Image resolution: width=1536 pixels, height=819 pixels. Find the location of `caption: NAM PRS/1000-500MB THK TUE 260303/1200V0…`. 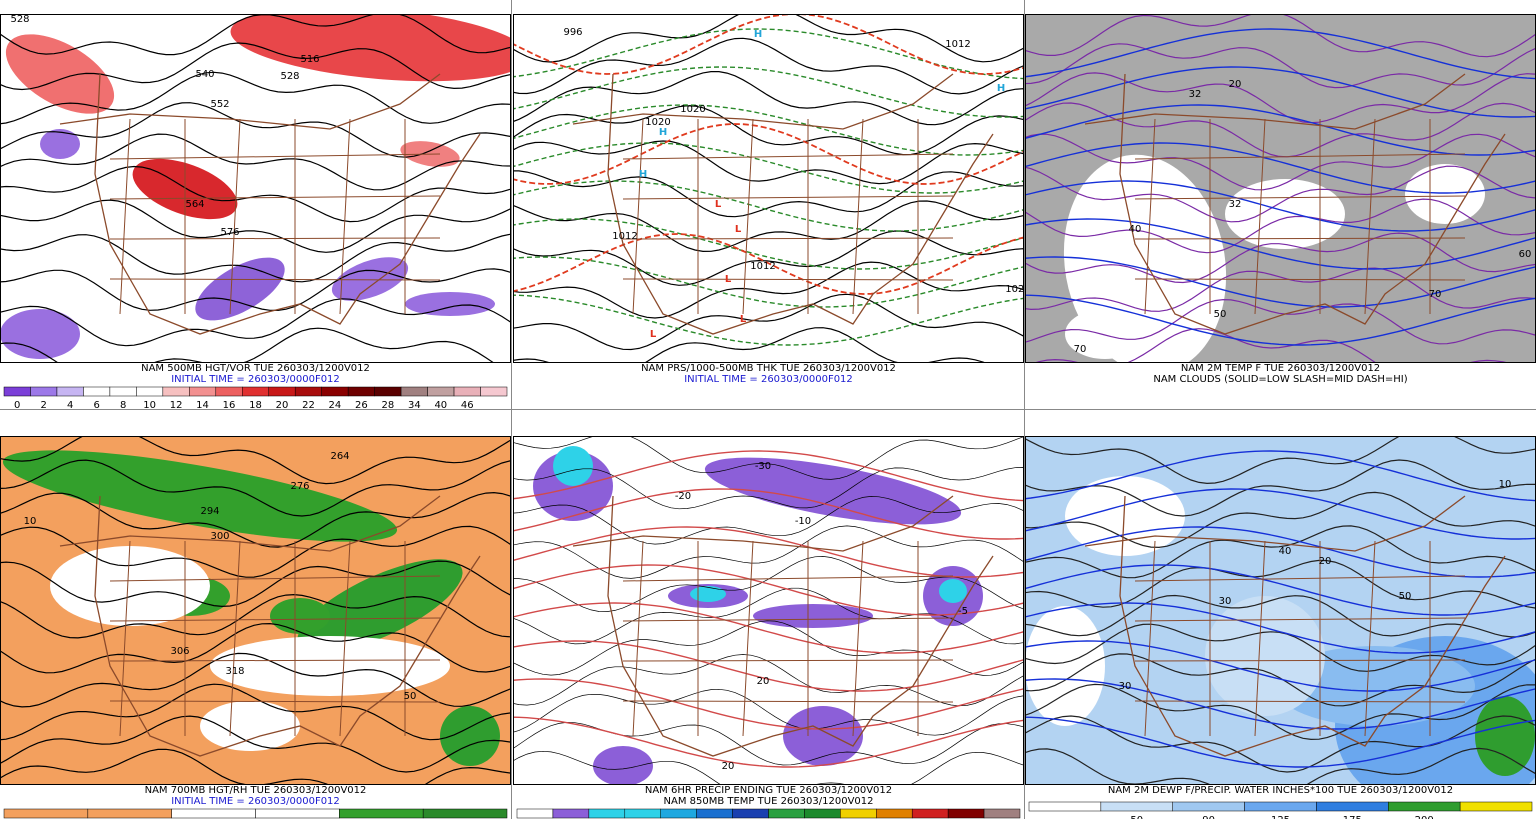

caption: NAM PRS/1000-500MB THK TUE 260303/1200V0… is located at coordinates (768, 368).